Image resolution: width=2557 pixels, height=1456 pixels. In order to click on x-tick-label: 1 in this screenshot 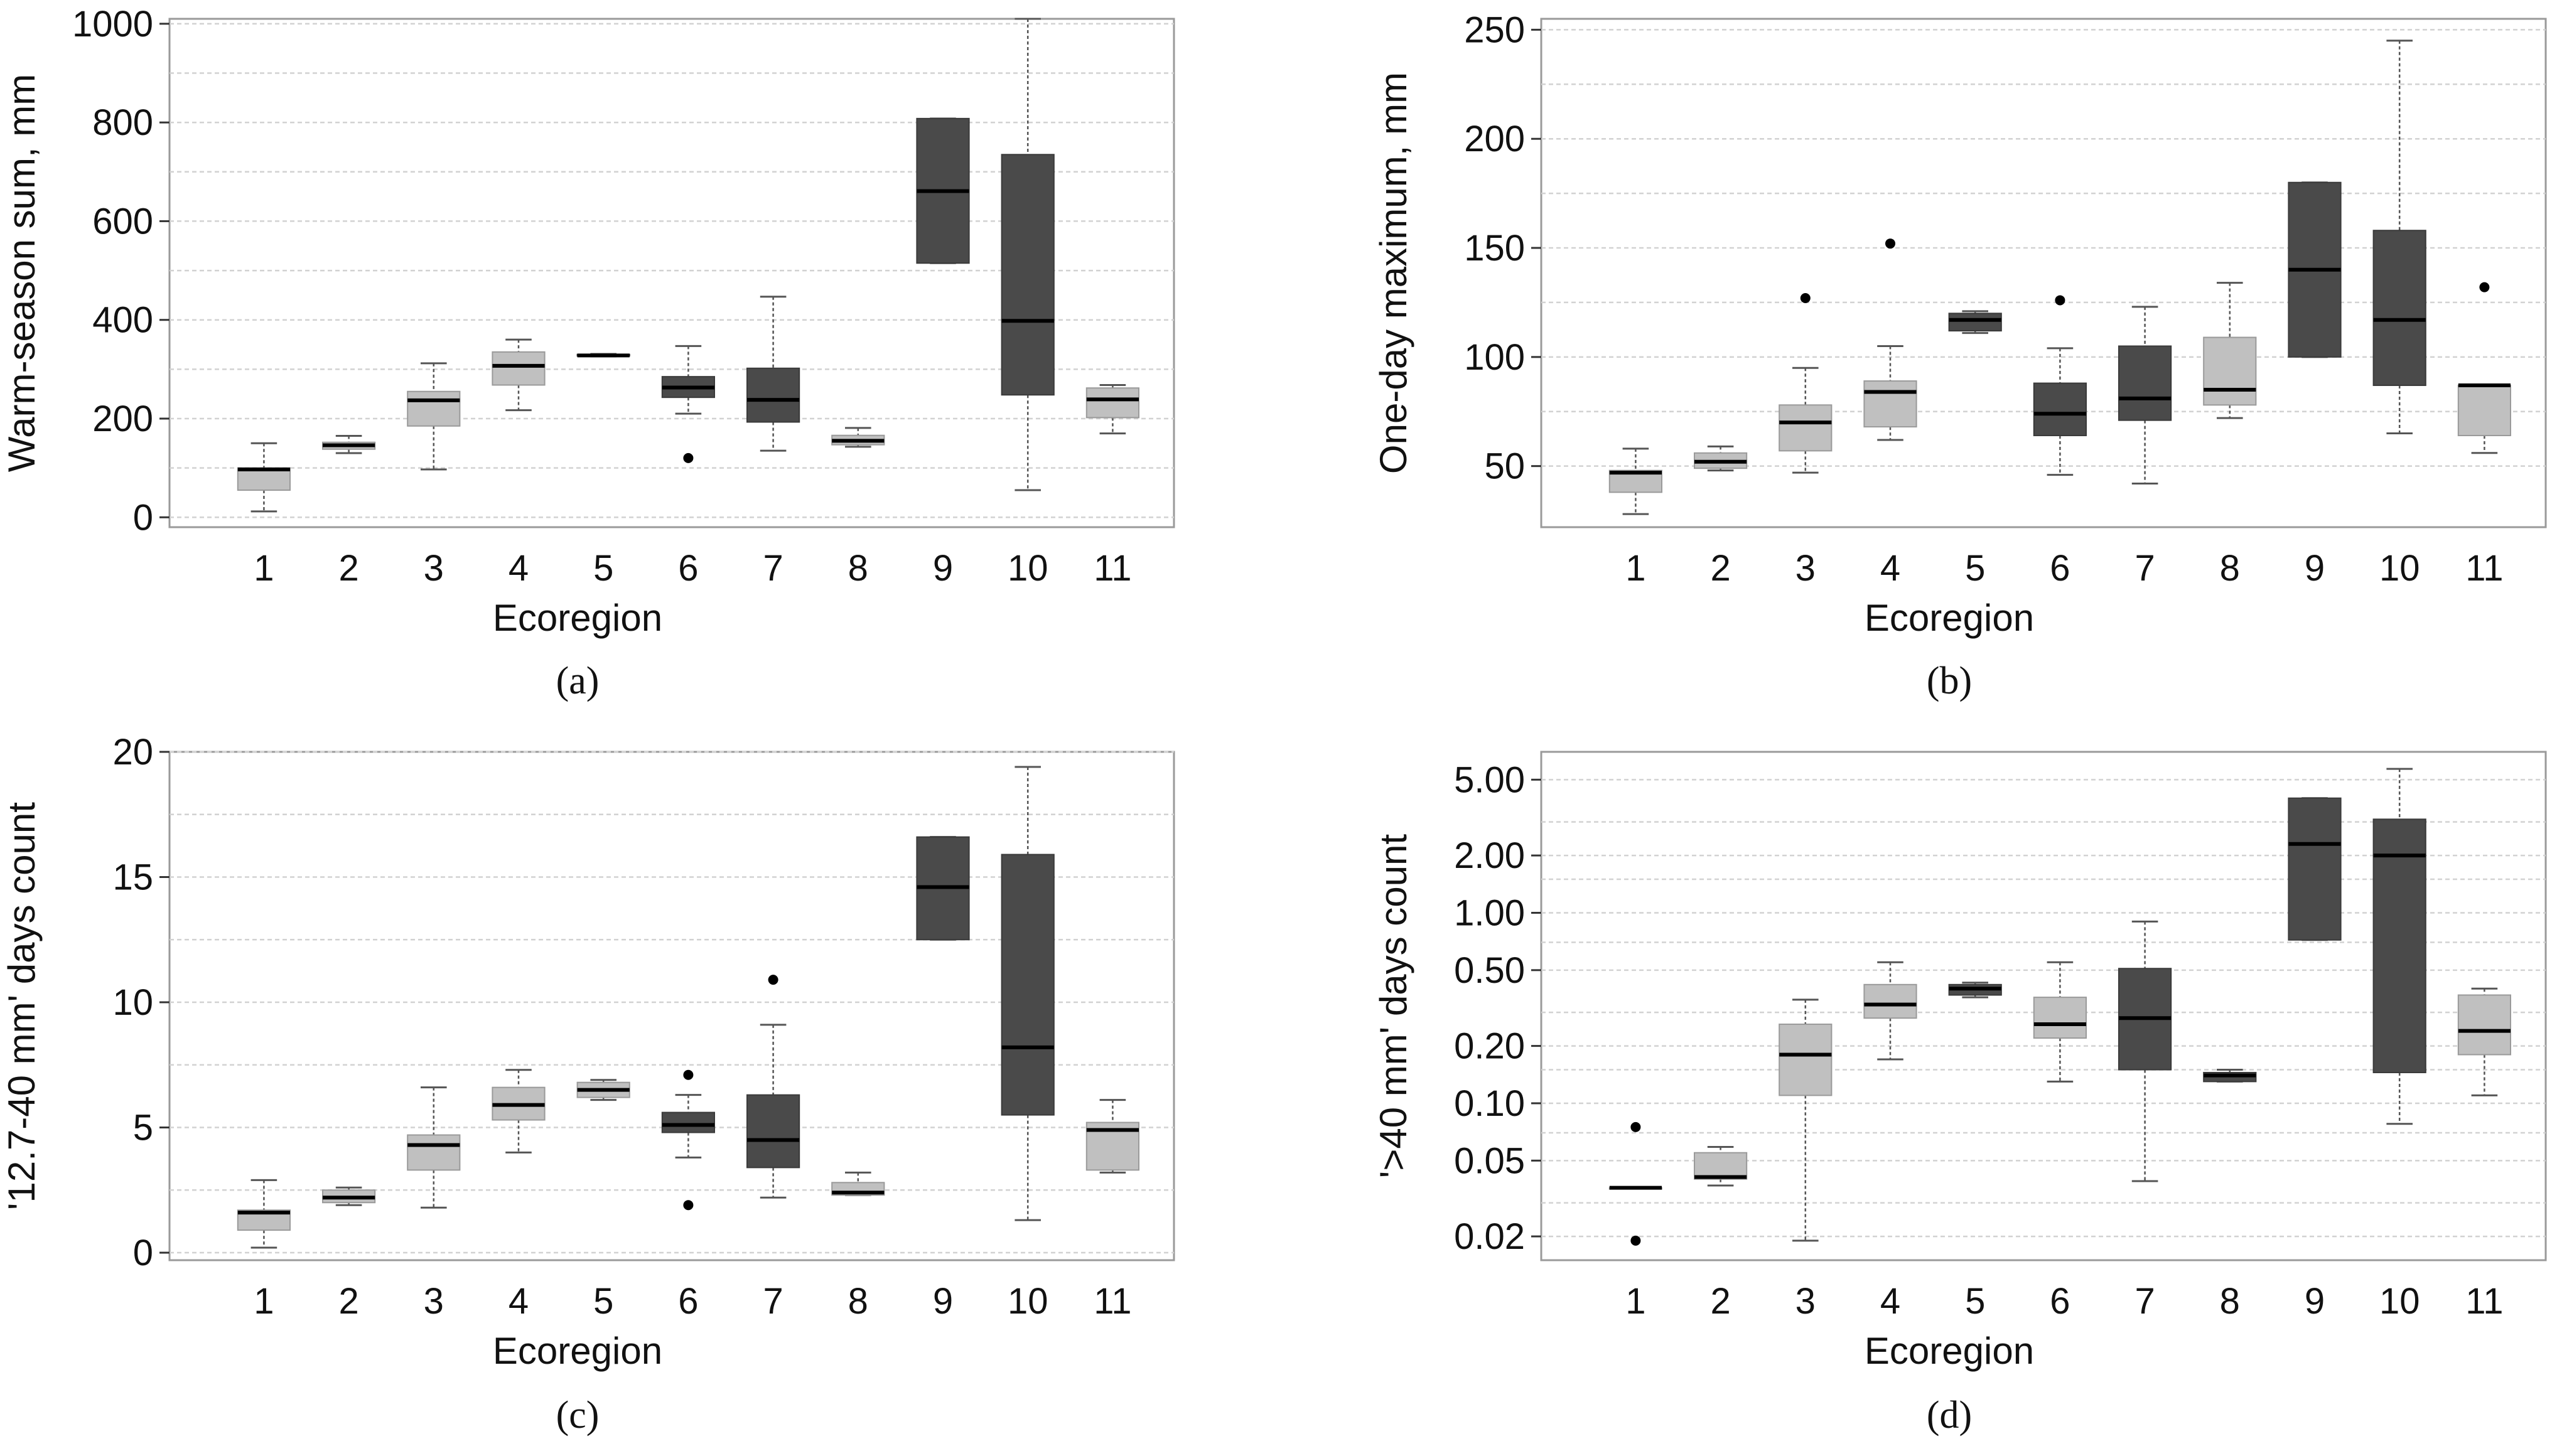, I will do `click(1635, 568)`.